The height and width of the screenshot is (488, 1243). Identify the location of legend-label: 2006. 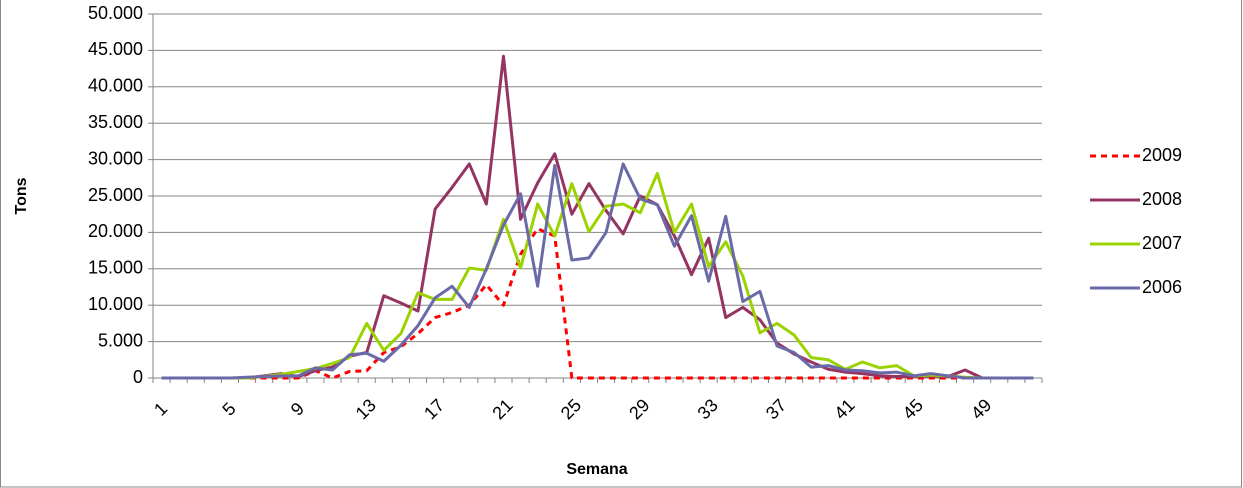
(1162, 287).